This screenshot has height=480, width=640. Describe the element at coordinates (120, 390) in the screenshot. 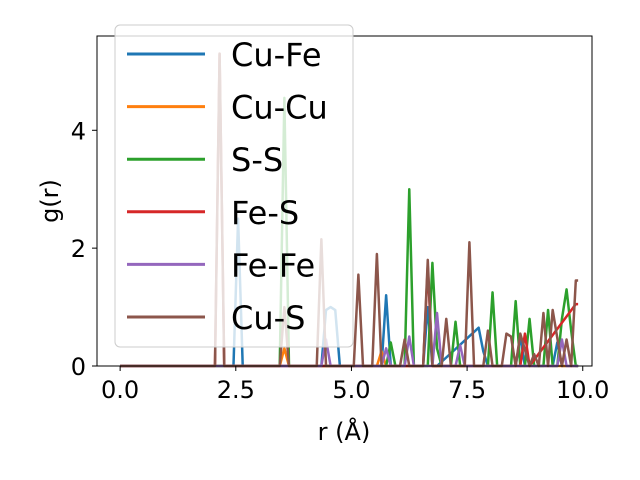

I see `x-tick-label: 0.0` at that location.